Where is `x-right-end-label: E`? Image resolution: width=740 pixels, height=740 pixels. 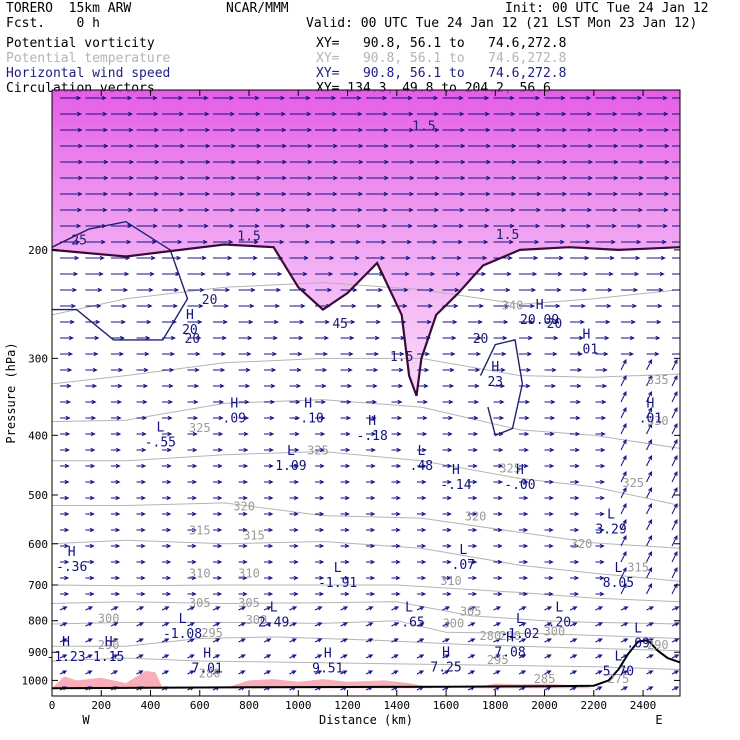 x-right-end-label: E is located at coordinates (658, 720).